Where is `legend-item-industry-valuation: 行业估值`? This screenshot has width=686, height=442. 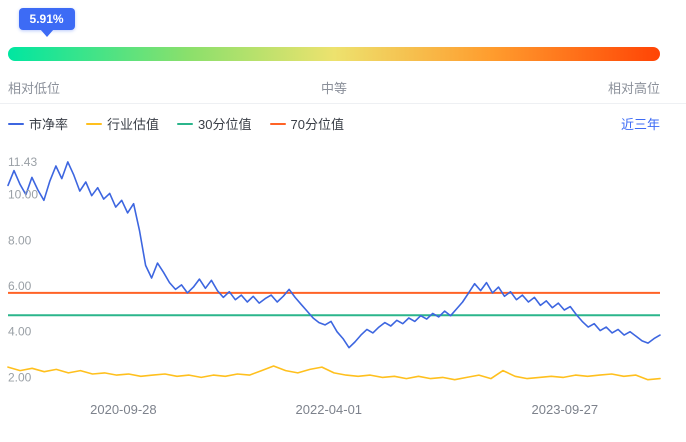 legend-item-industry-valuation: 行业估值 is located at coordinates (122, 123).